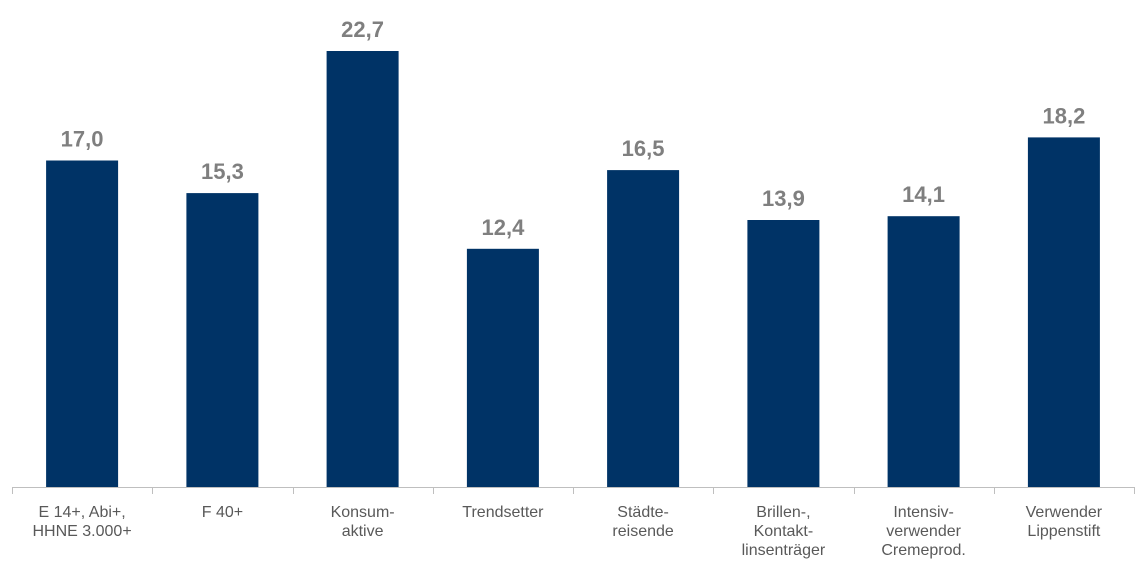 The height and width of the screenshot is (561, 1137). What do you see at coordinates (1063, 531) in the screenshot?
I see `category-label-line: Lippenstift` at bounding box center [1063, 531].